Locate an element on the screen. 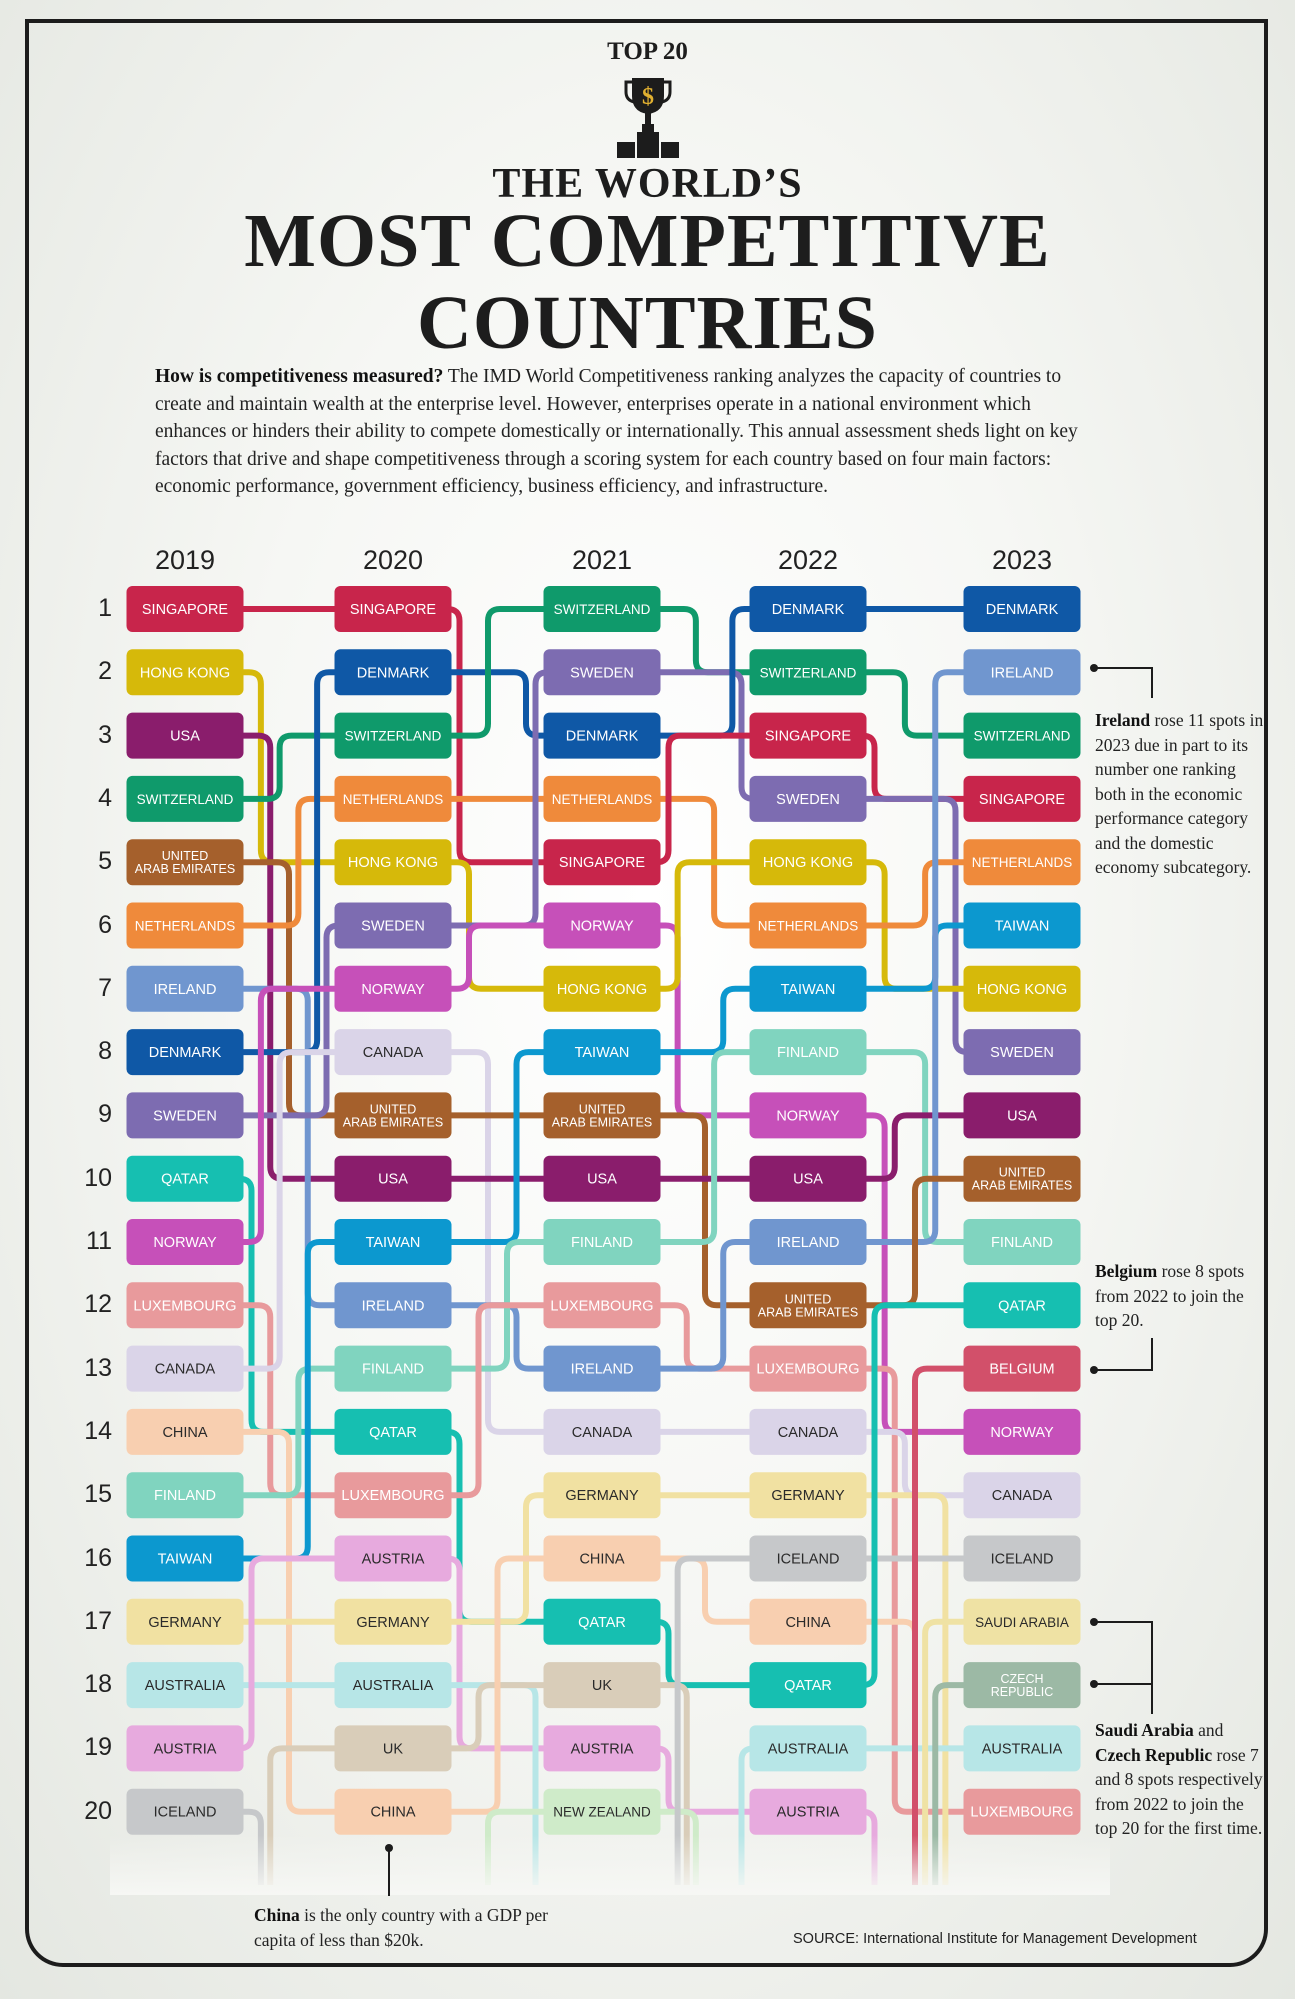 The image size is (1295, 1999). line-enter-saudi-arabia-2023 is located at coordinates (972, 1751).